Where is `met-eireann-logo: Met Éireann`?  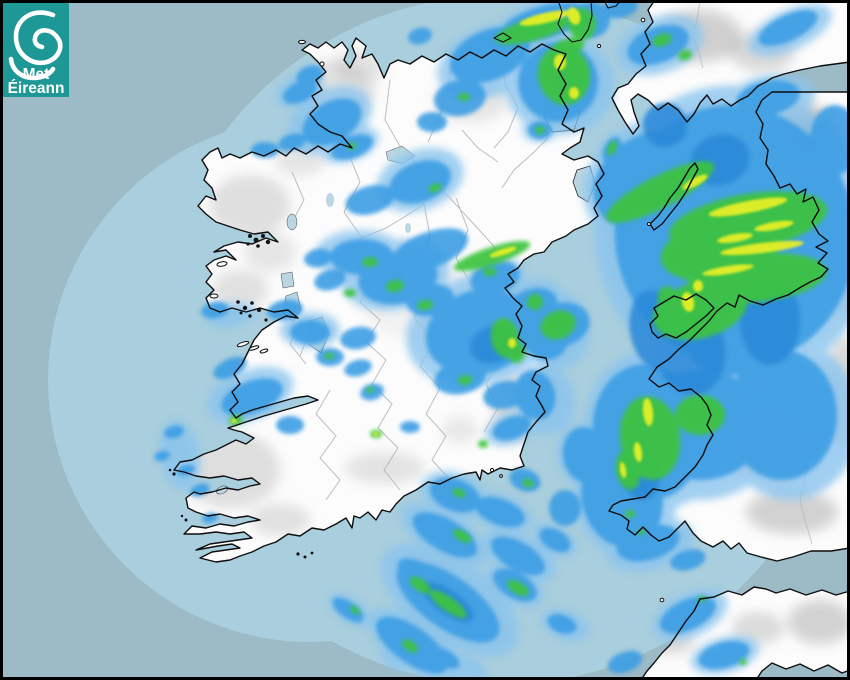 met-eireann-logo: Met Éireann is located at coordinates (36, 50).